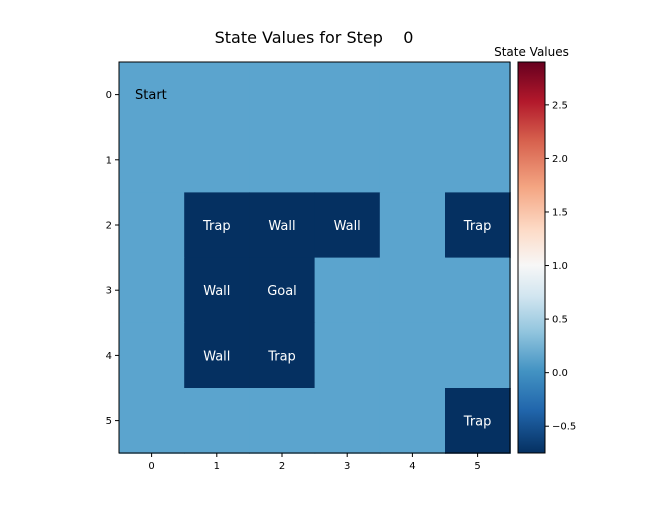 This screenshot has width=648, height=518. I want to click on x-tick-label: 0, so click(151, 466).